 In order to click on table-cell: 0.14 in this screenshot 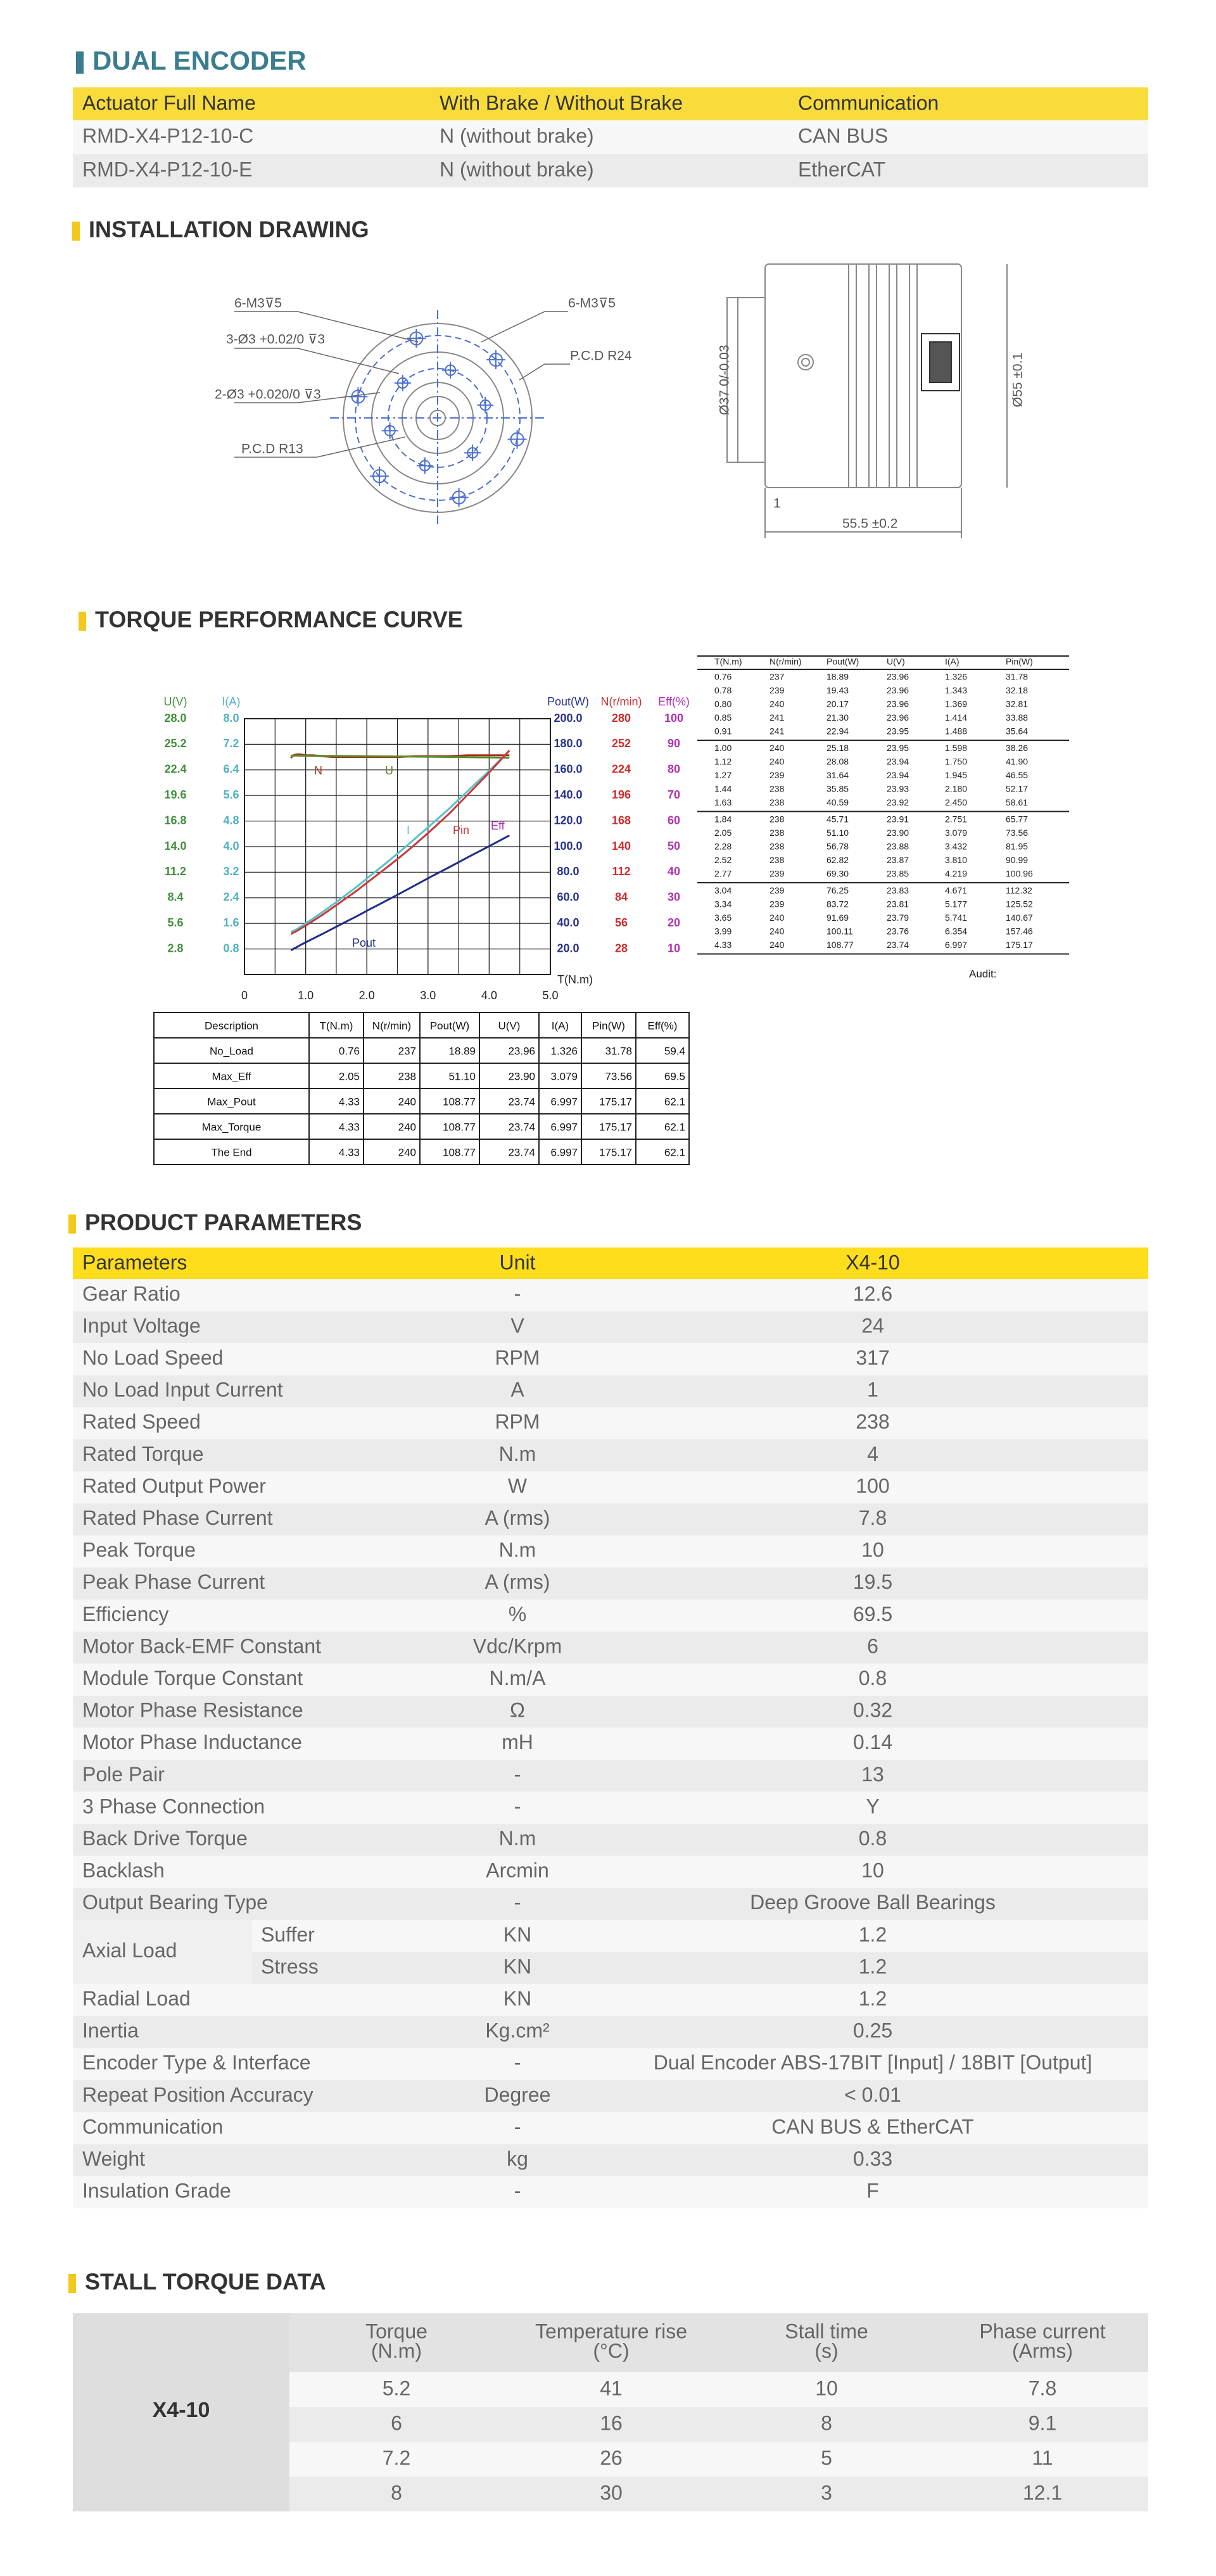, I will do `click(872, 1742)`.